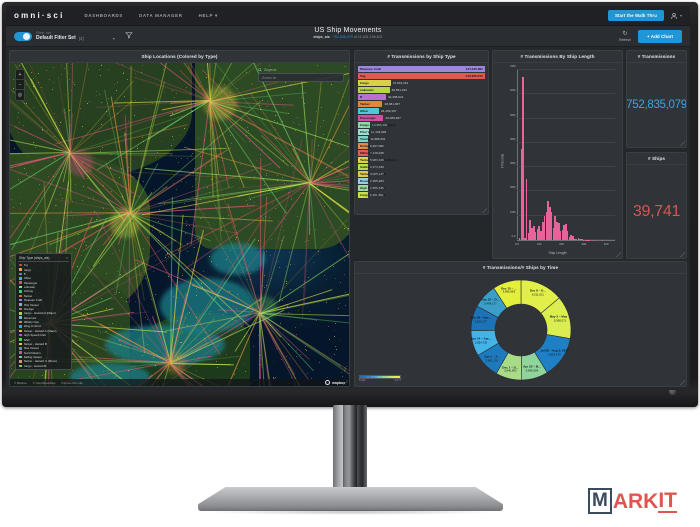  Describe the element at coordinates (421, 160) in the screenshot. I see `bar-chart-row: Tanker - Hazard A (Major) 5,983,346` at that location.